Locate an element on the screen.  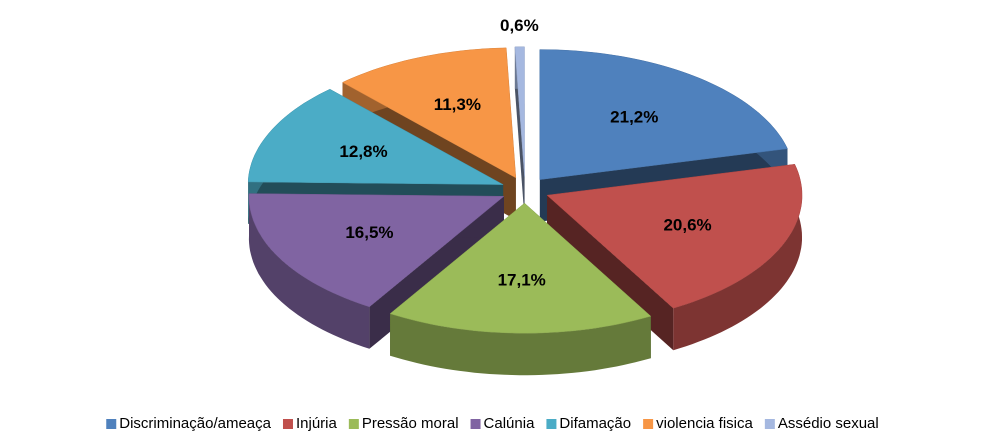
legend-label: Assédio sexual is located at coordinates (828, 423).